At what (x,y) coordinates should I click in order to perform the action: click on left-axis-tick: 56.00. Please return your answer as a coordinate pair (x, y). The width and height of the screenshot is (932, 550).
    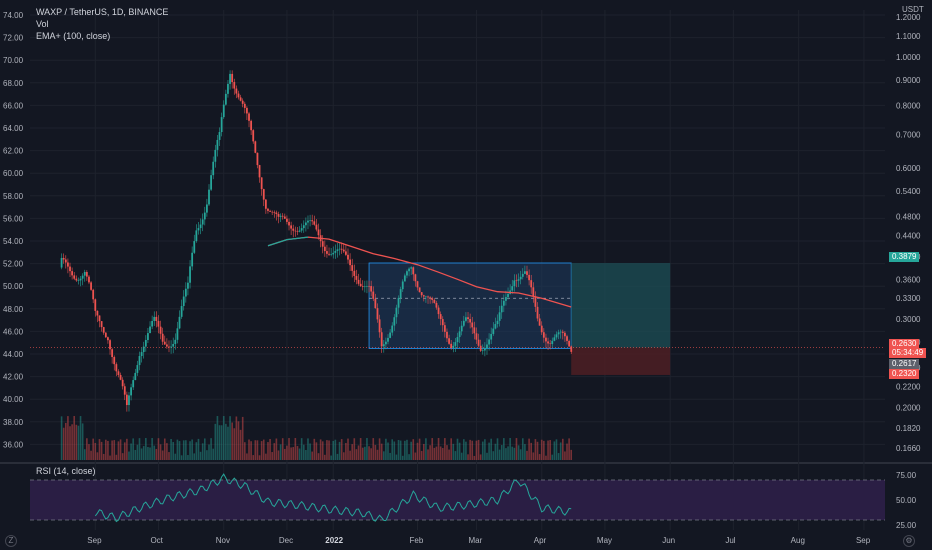
    Looking at the image, I should click on (13, 218).